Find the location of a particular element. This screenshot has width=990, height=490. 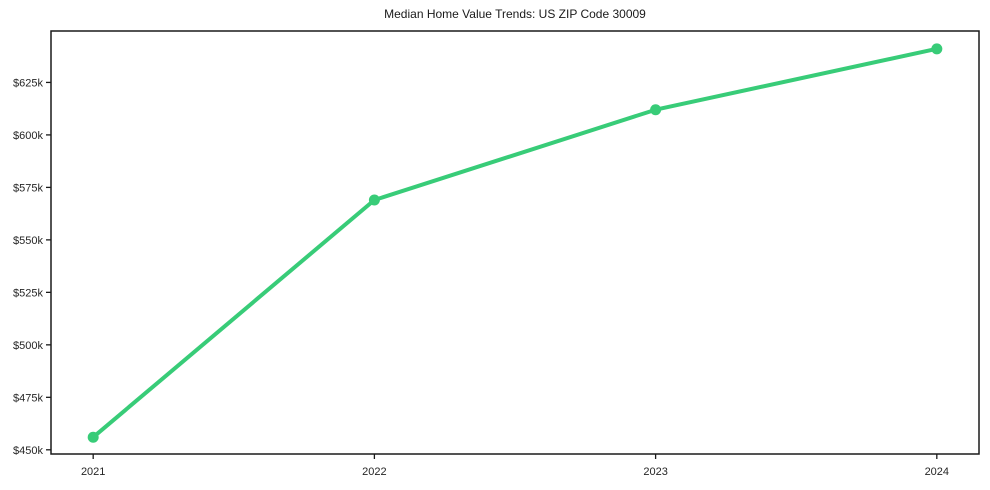

y-tick-label: $550k is located at coordinates (28, 241).